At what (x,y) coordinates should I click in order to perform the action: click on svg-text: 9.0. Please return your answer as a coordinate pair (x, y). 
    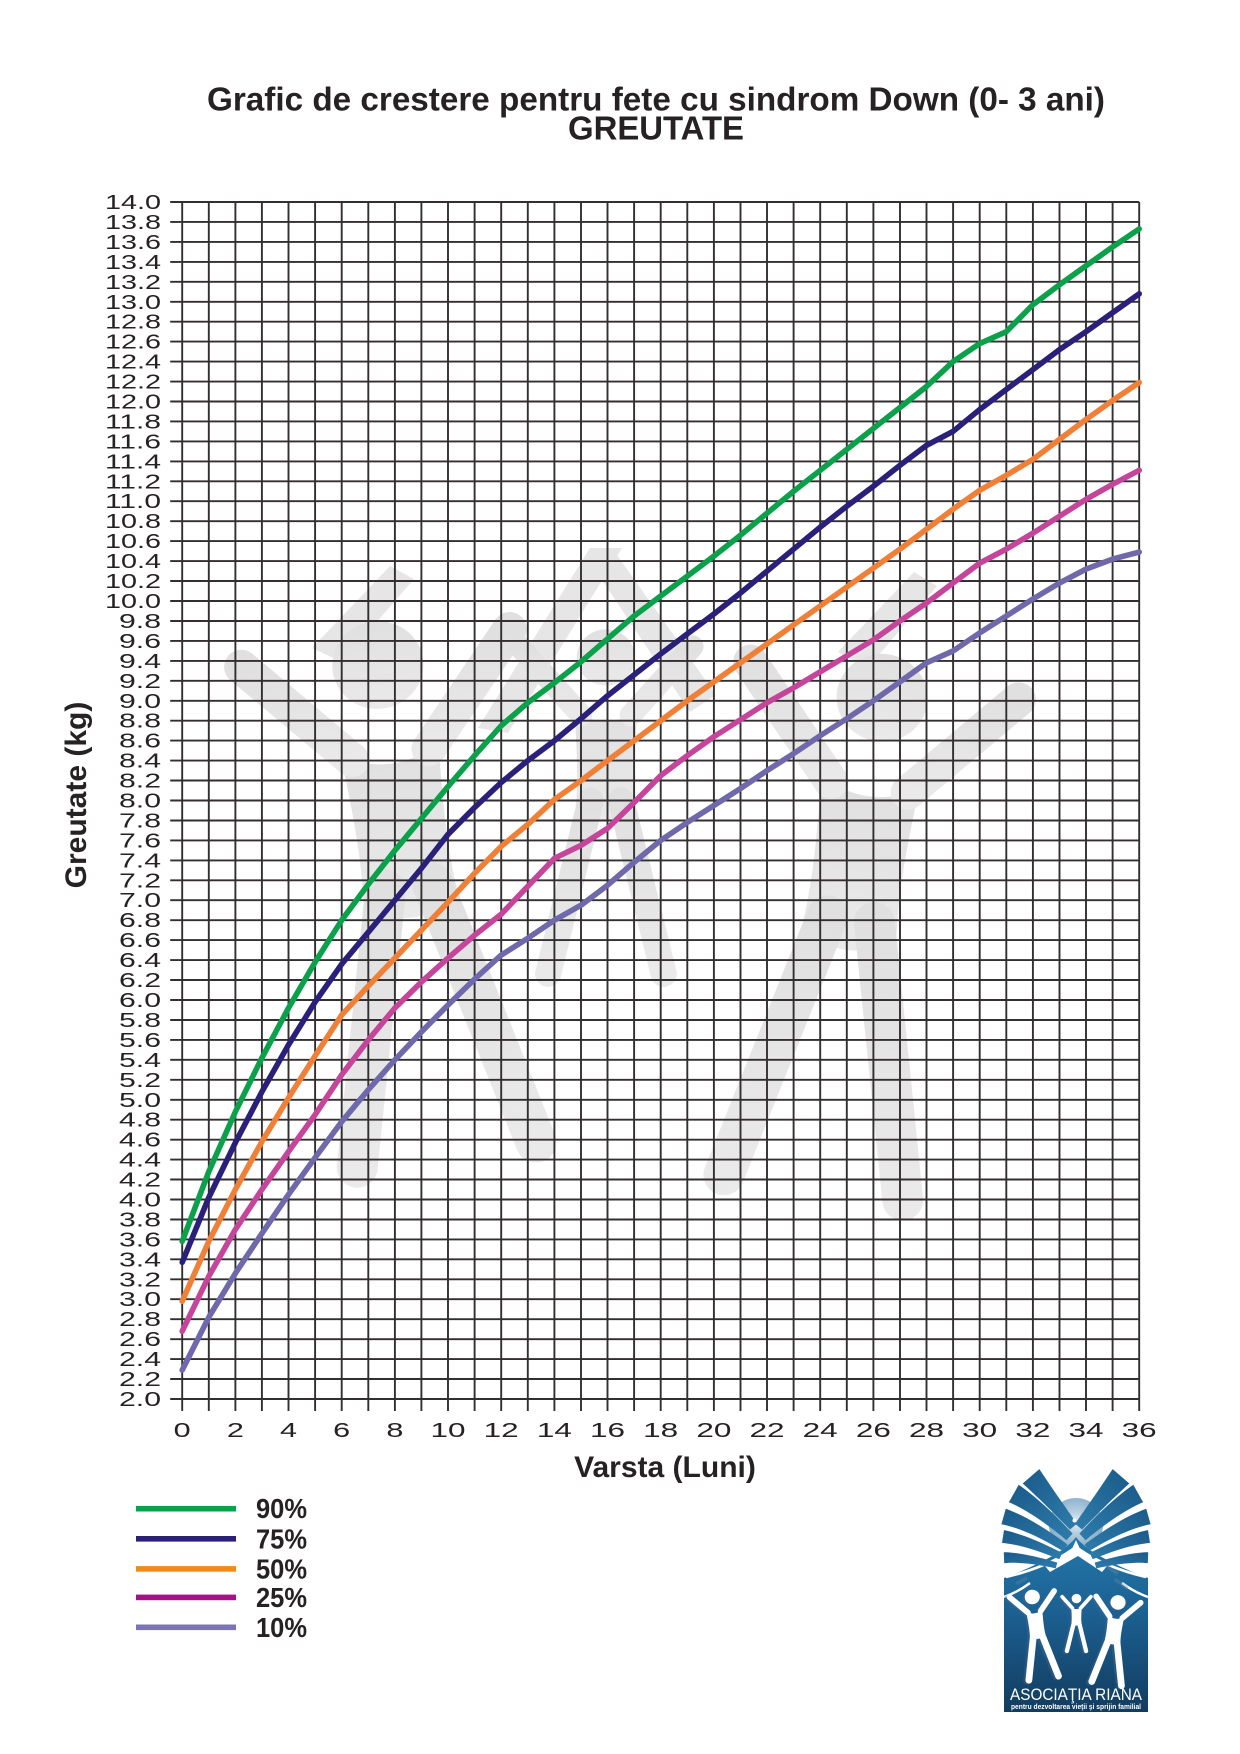
    Looking at the image, I should click on (140, 702).